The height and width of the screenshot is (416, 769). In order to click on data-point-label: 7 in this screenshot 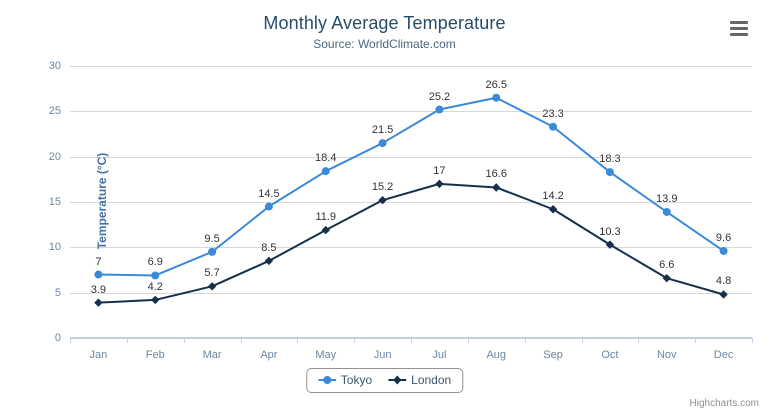, I will do `click(98, 261)`.